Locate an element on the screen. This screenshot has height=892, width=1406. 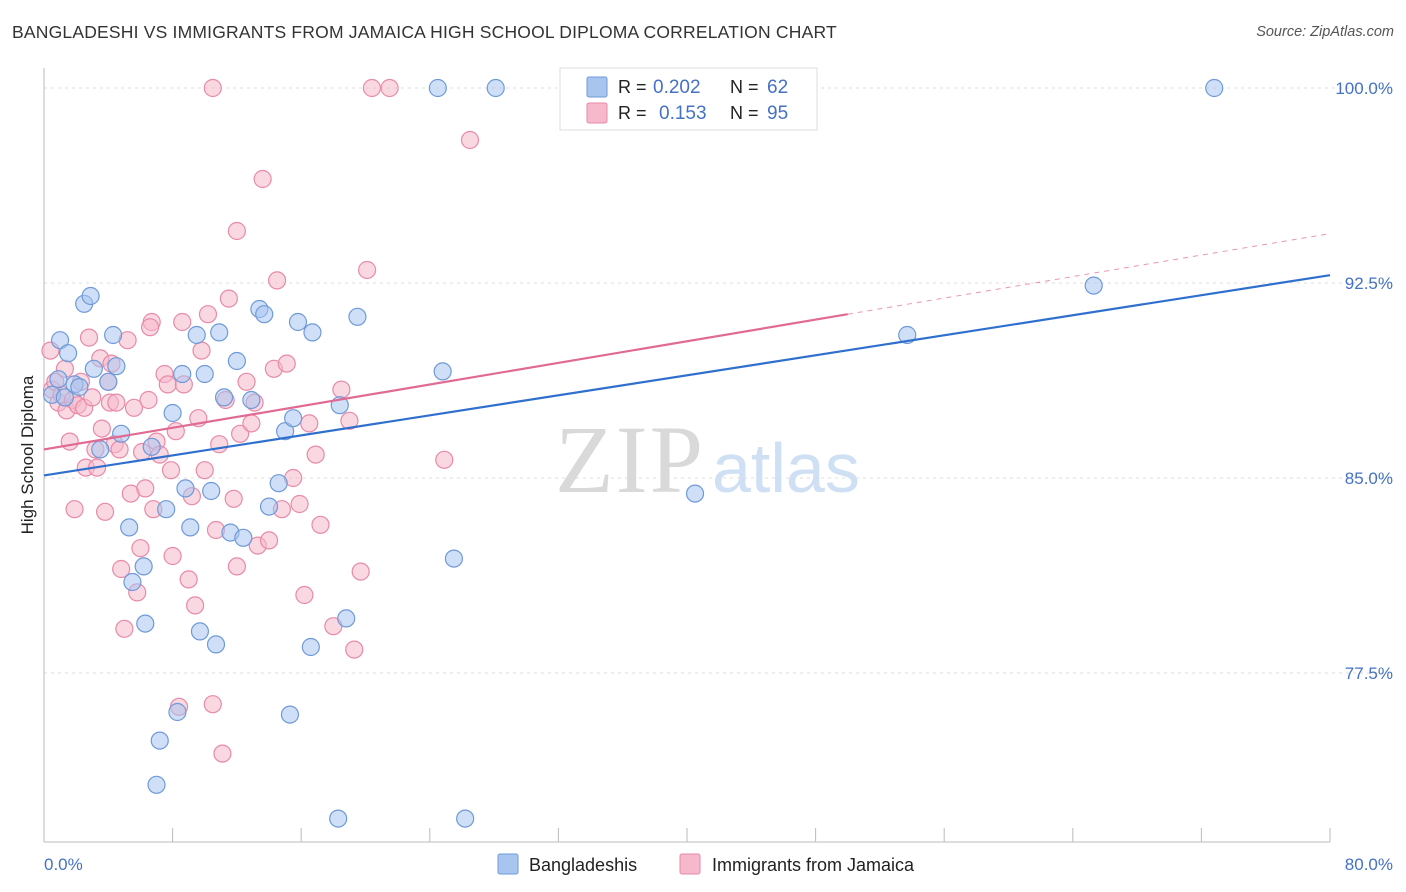
legend-swatch-jamaica is located at coordinates (597, 113).